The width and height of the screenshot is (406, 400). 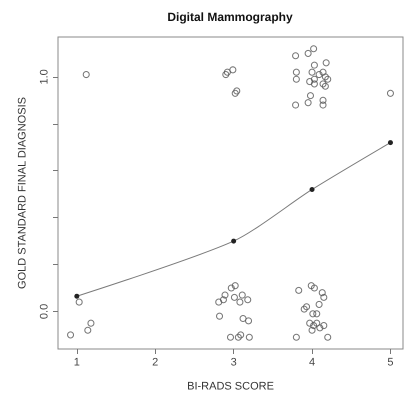 I want to click on y-axis-title: GOLD STANDARD FINAL DIAGNOSIS, so click(x=22, y=193).